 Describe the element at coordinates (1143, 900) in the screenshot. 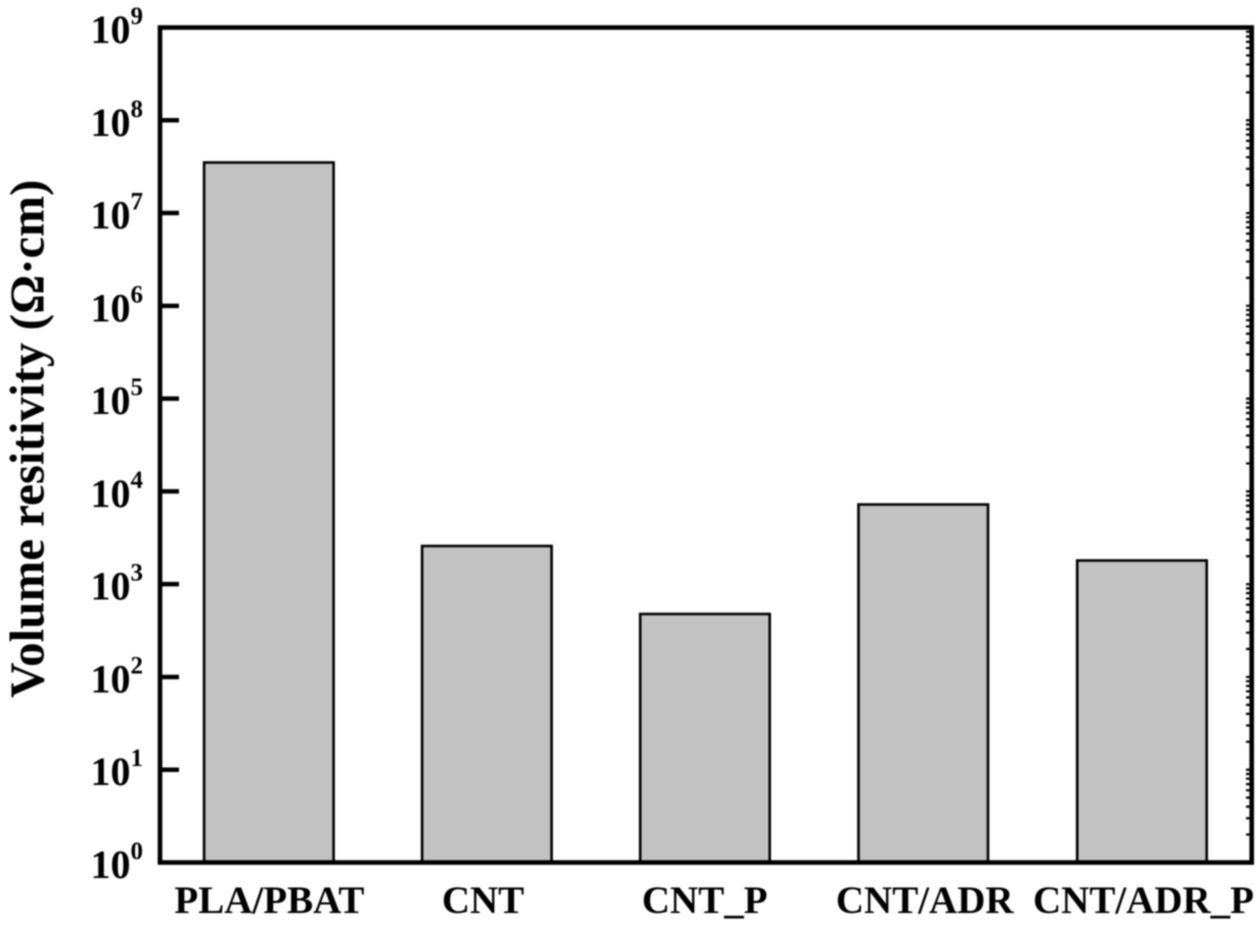

I see `svg-text: CNT/ADR_P` at that location.